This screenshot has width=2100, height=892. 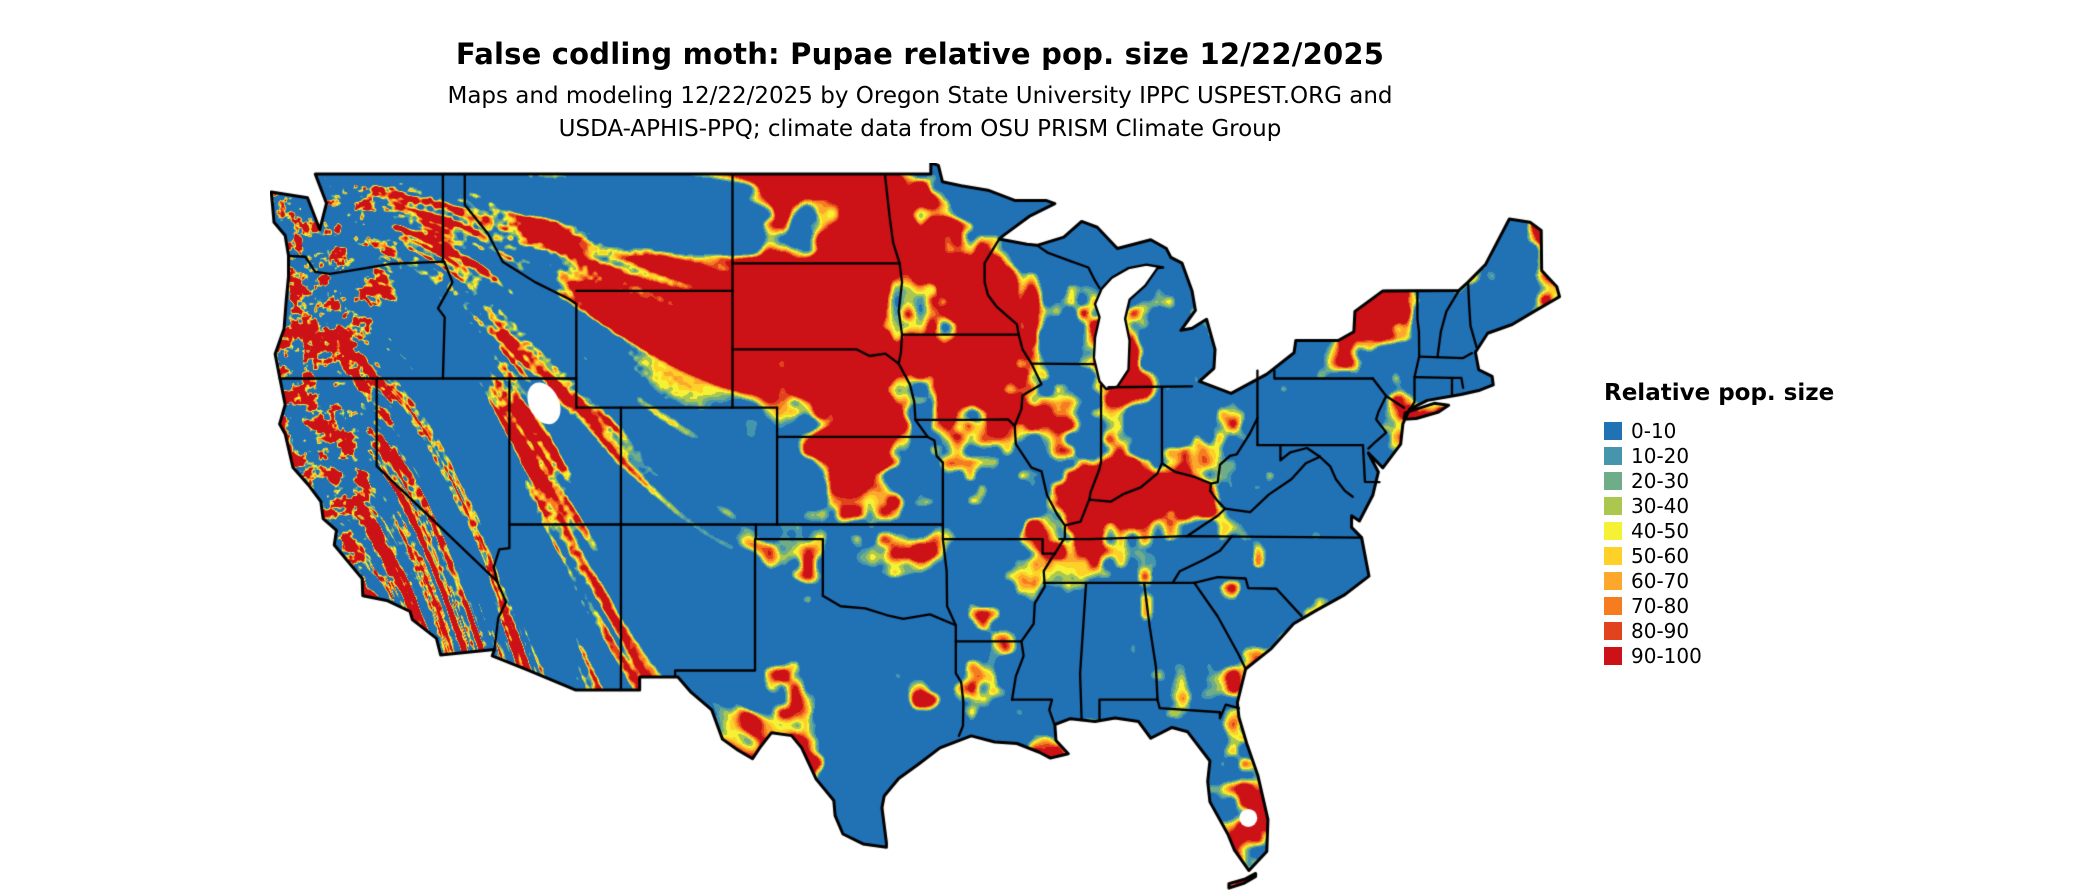 I want to click on legend-item: 60-70, so click(x=1719, y=580).